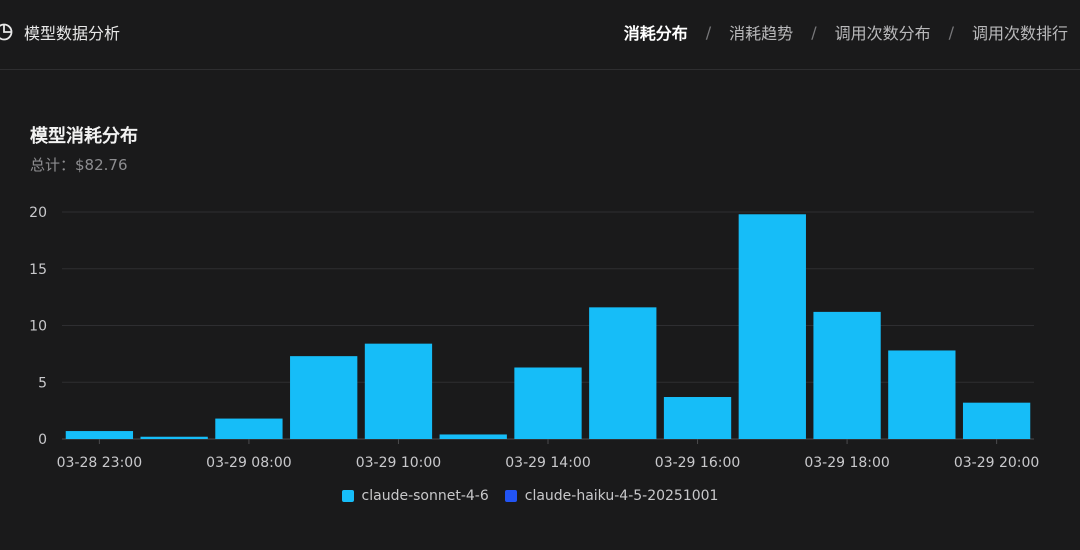  Describe the element at coordinates (996, 463) in the screenshot. I see `x-tick-label: 03-29 20:00` at that location.